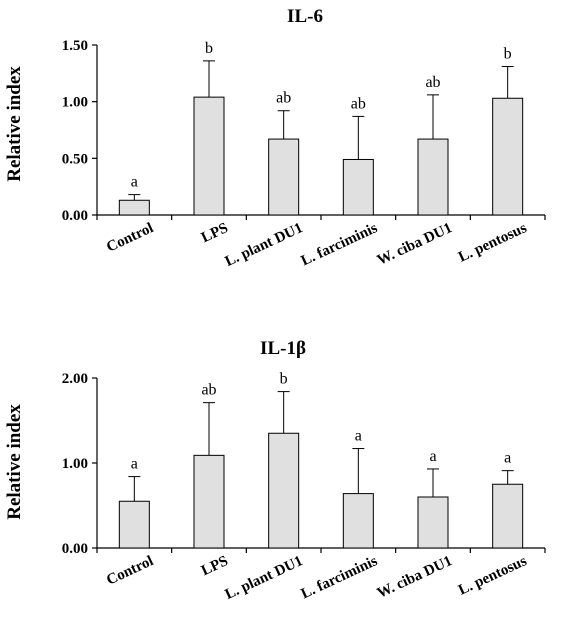  What do you see at coordinates (75, 159) in the screenshot?
I see `y-tick-label: 0.50` at bounding box center [75, 159].